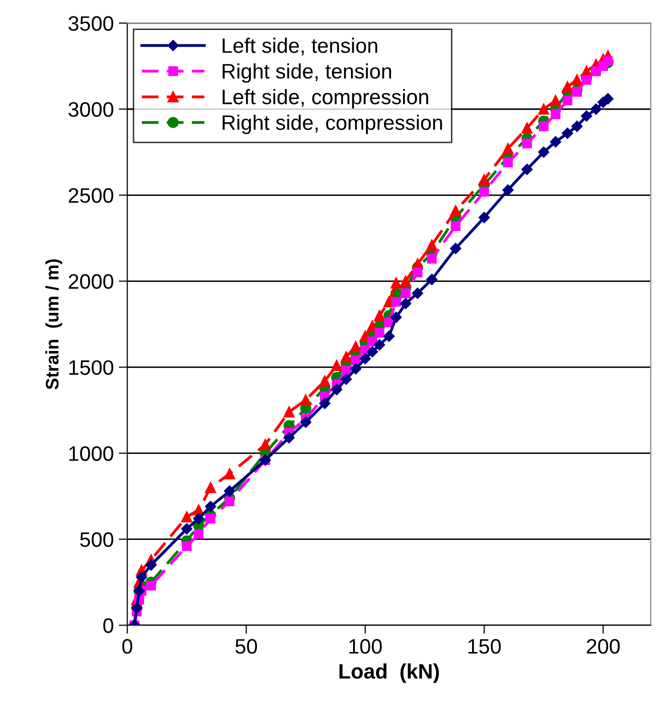 Image resolution: width=656 pixels, height=722 pixels. Describe the element at coordinates (332, 124) in the screenshot. I see `legend-label: Right side, compression` at that location.